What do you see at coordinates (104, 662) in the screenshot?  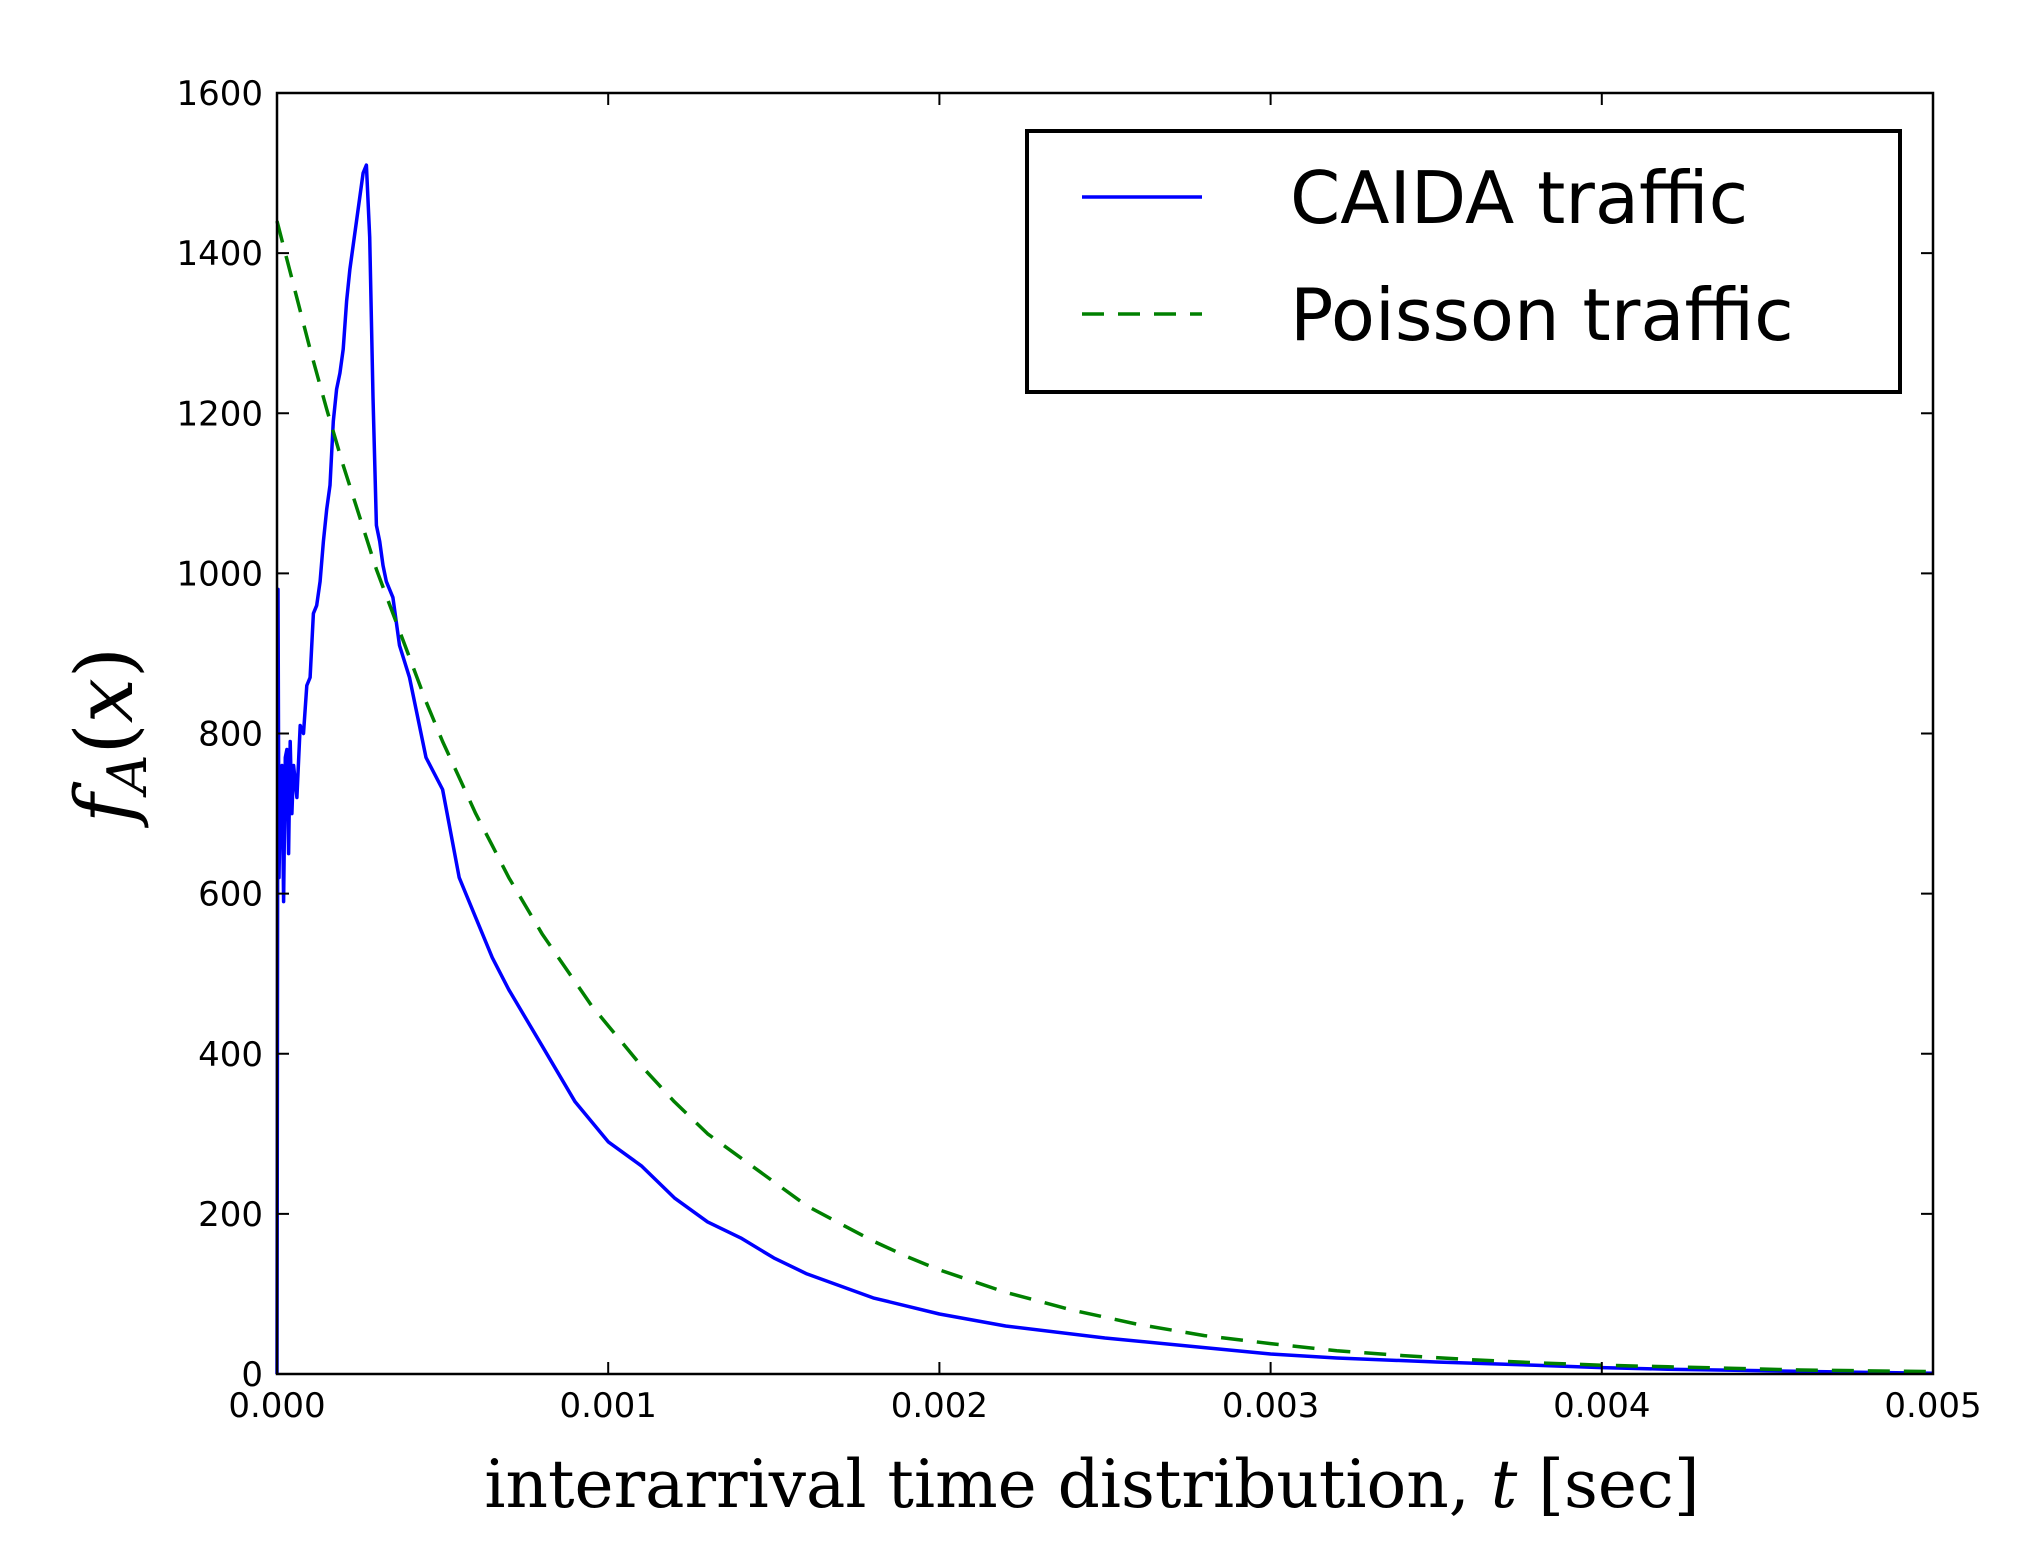 I see `y-axis-title-close: )` at bounding box center [104, 662].